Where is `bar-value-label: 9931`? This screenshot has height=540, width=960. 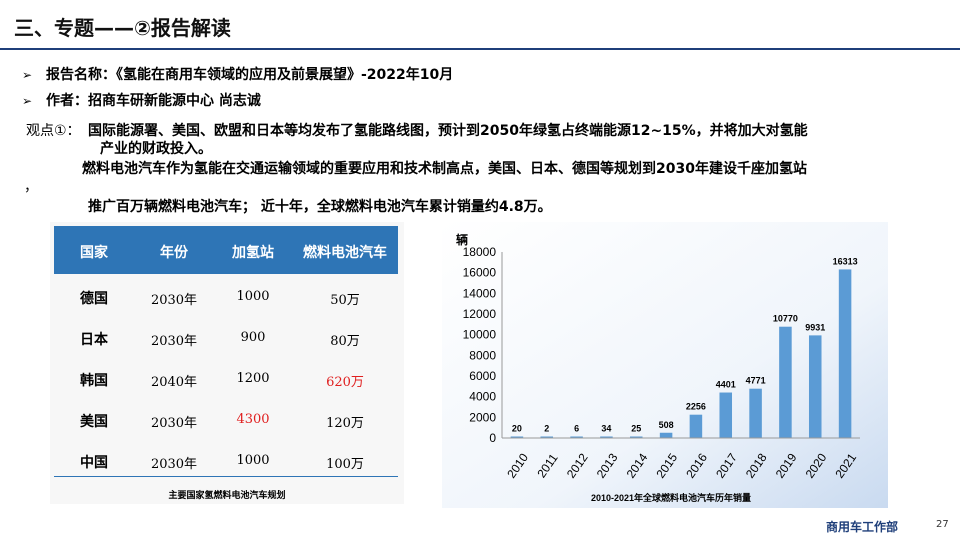 bar-value-label: 9931 is located at coordinates (815, 327).